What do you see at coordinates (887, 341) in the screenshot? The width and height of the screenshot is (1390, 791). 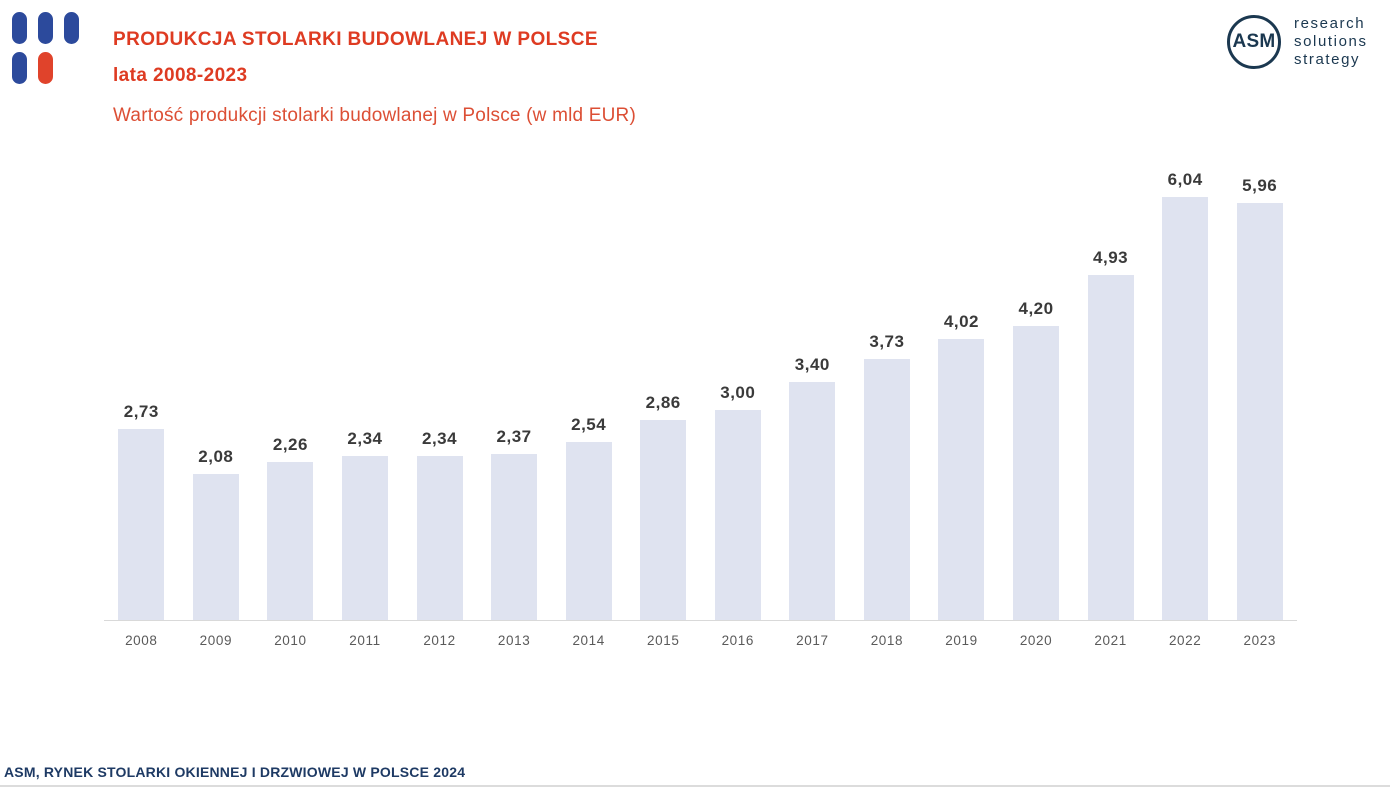 I see `bar-value-label: 3,73` at bounding box center [887, 341].